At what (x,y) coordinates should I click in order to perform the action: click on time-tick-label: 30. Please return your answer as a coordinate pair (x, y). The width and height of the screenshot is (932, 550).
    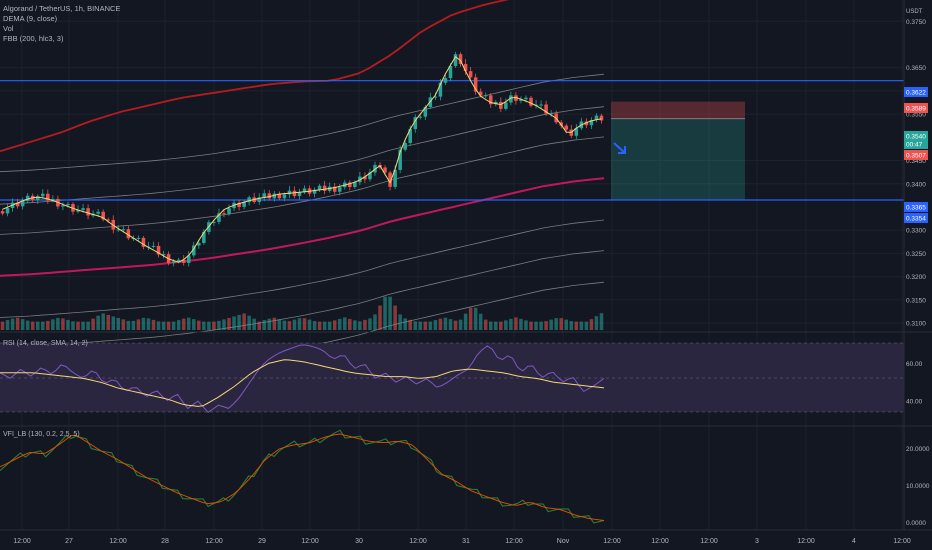
    Looking at the image, I should click on (359, 541).